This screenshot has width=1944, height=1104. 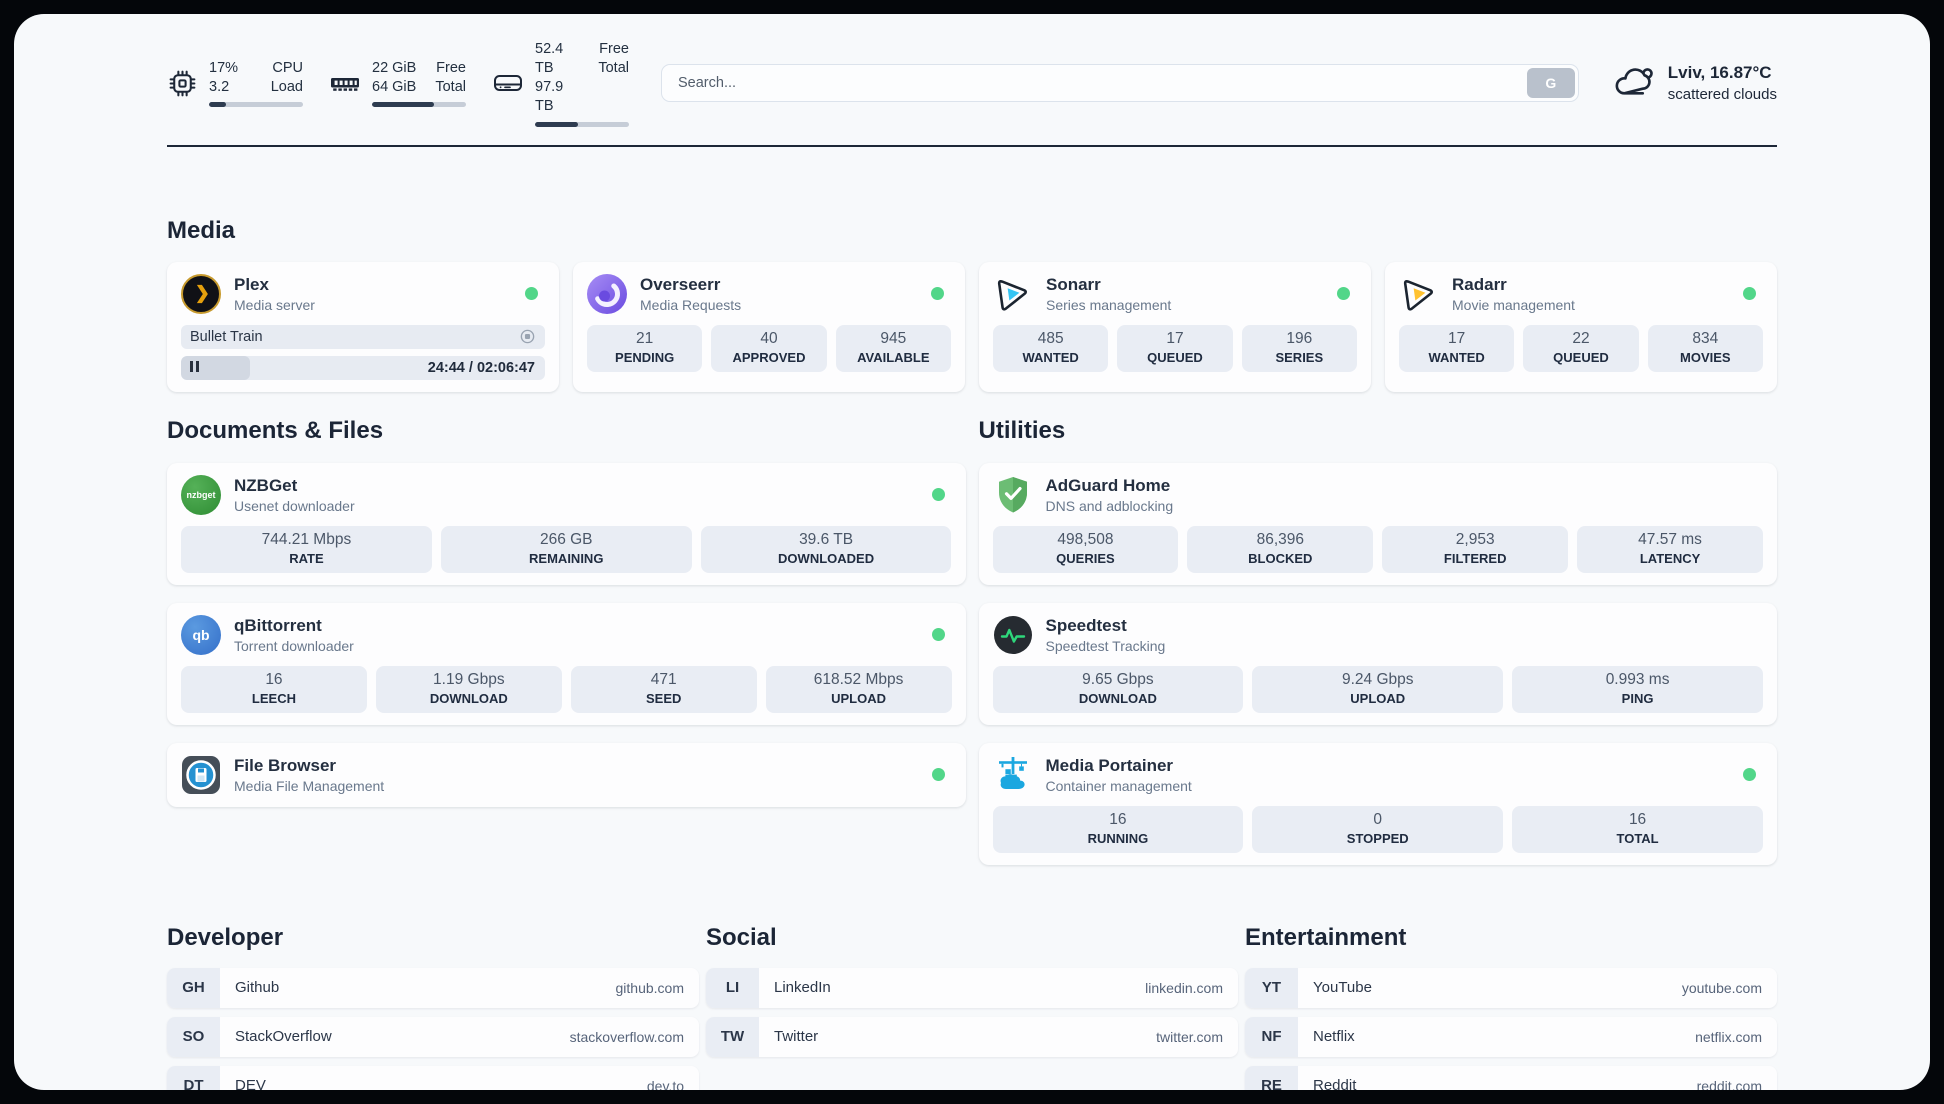 What do you see at coordinates (1085, 539) in the screenshot?
I see `stat-value: 498,508` at bounding box center [1085, 539].